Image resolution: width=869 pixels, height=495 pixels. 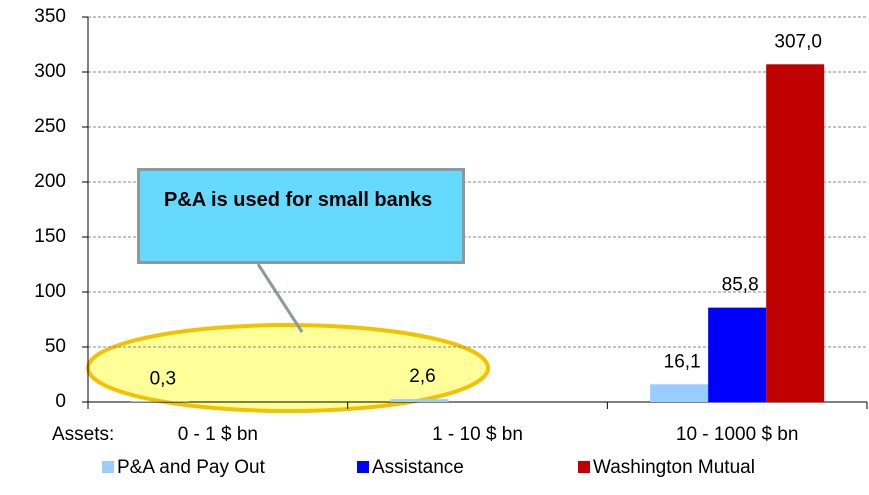 What do you see at coordinates (740, 285) in the screenshot?
I see `data-label: 85,8` at bounding box center [740, 285].